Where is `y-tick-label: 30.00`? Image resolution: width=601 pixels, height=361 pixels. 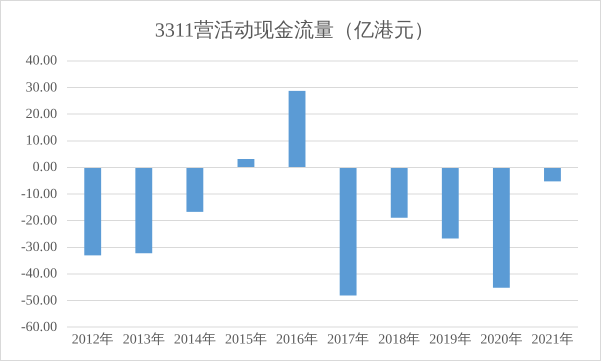 y-tick-label: 30.00 is located at coordinates (42, 88).